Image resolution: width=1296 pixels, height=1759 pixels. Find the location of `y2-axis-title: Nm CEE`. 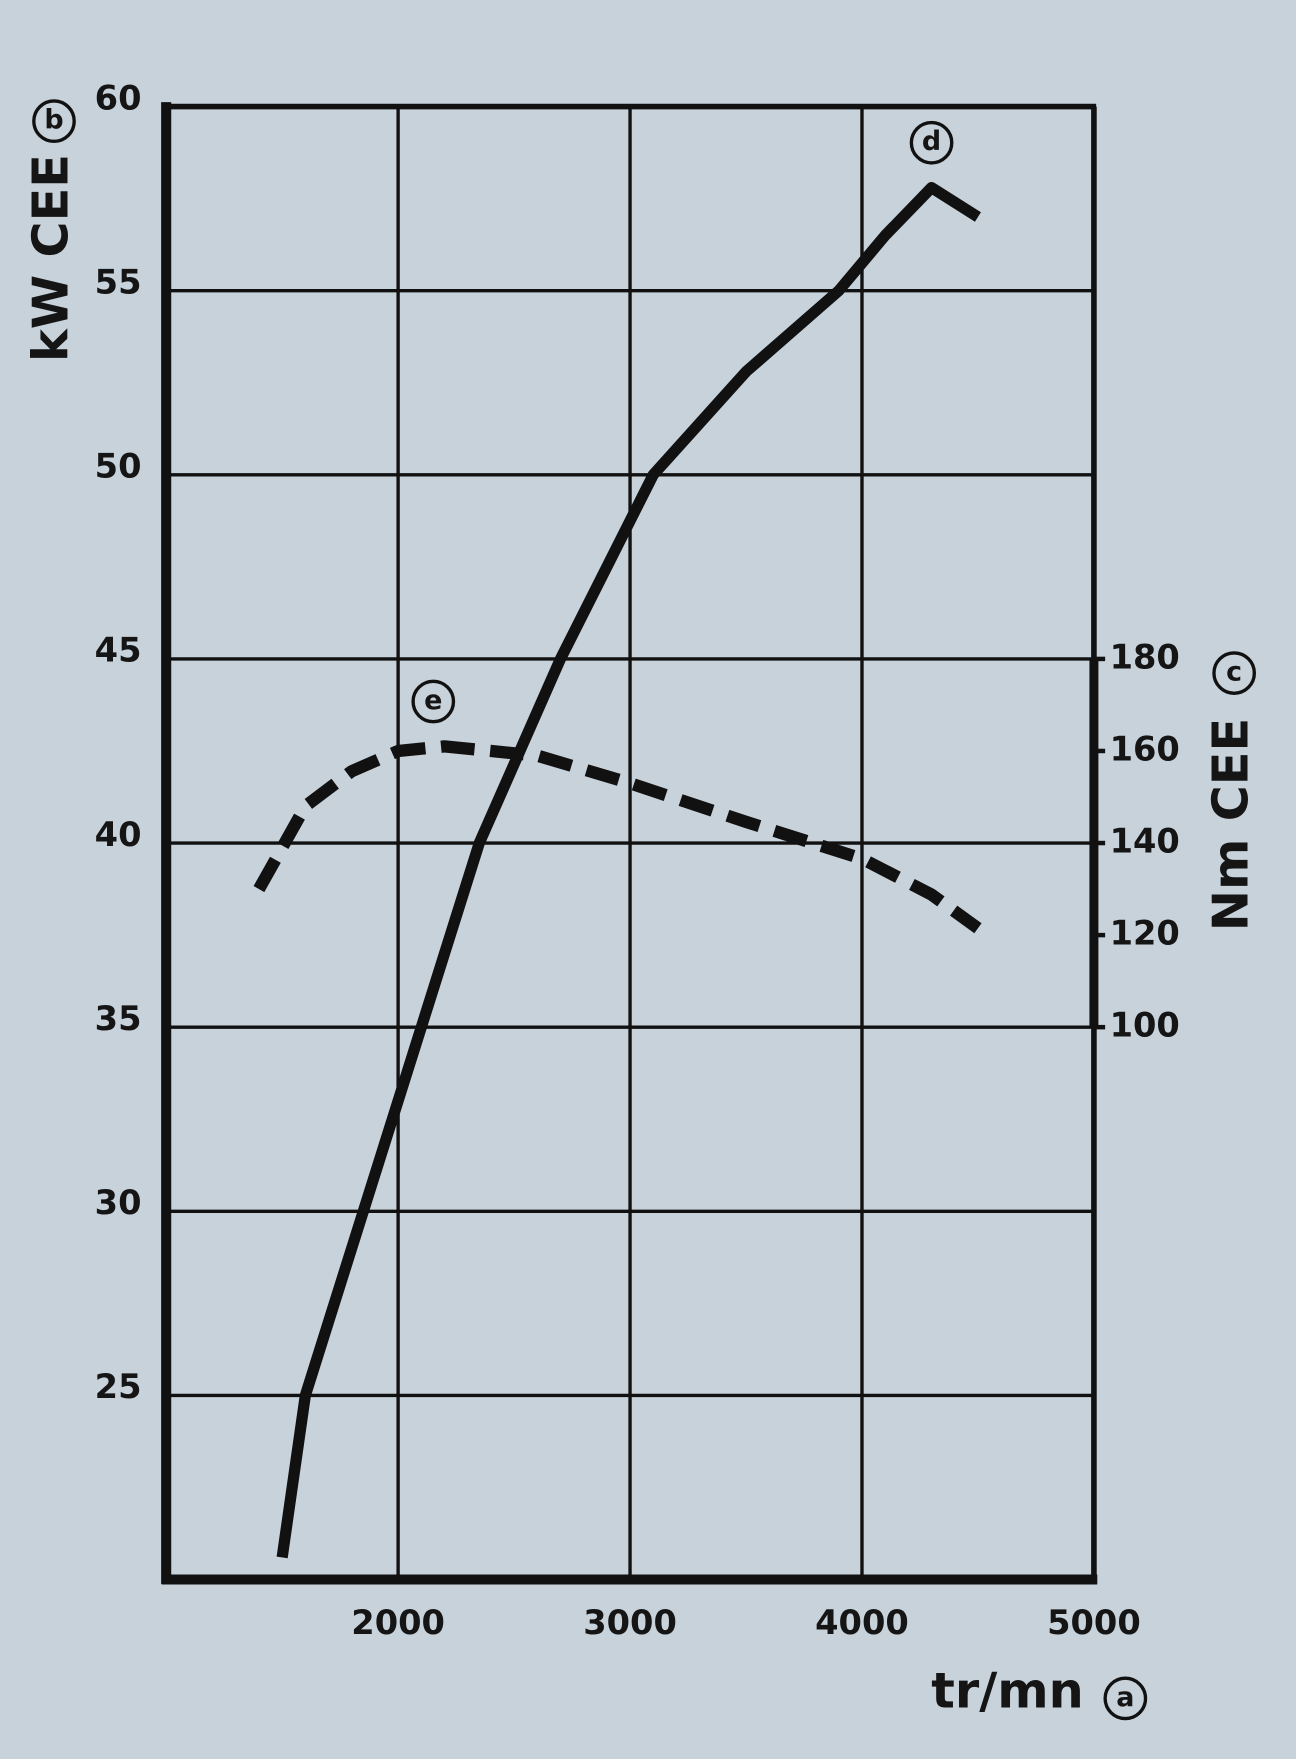

y2-axis-title: Nm CEE is located at coordinates (1231, 825).